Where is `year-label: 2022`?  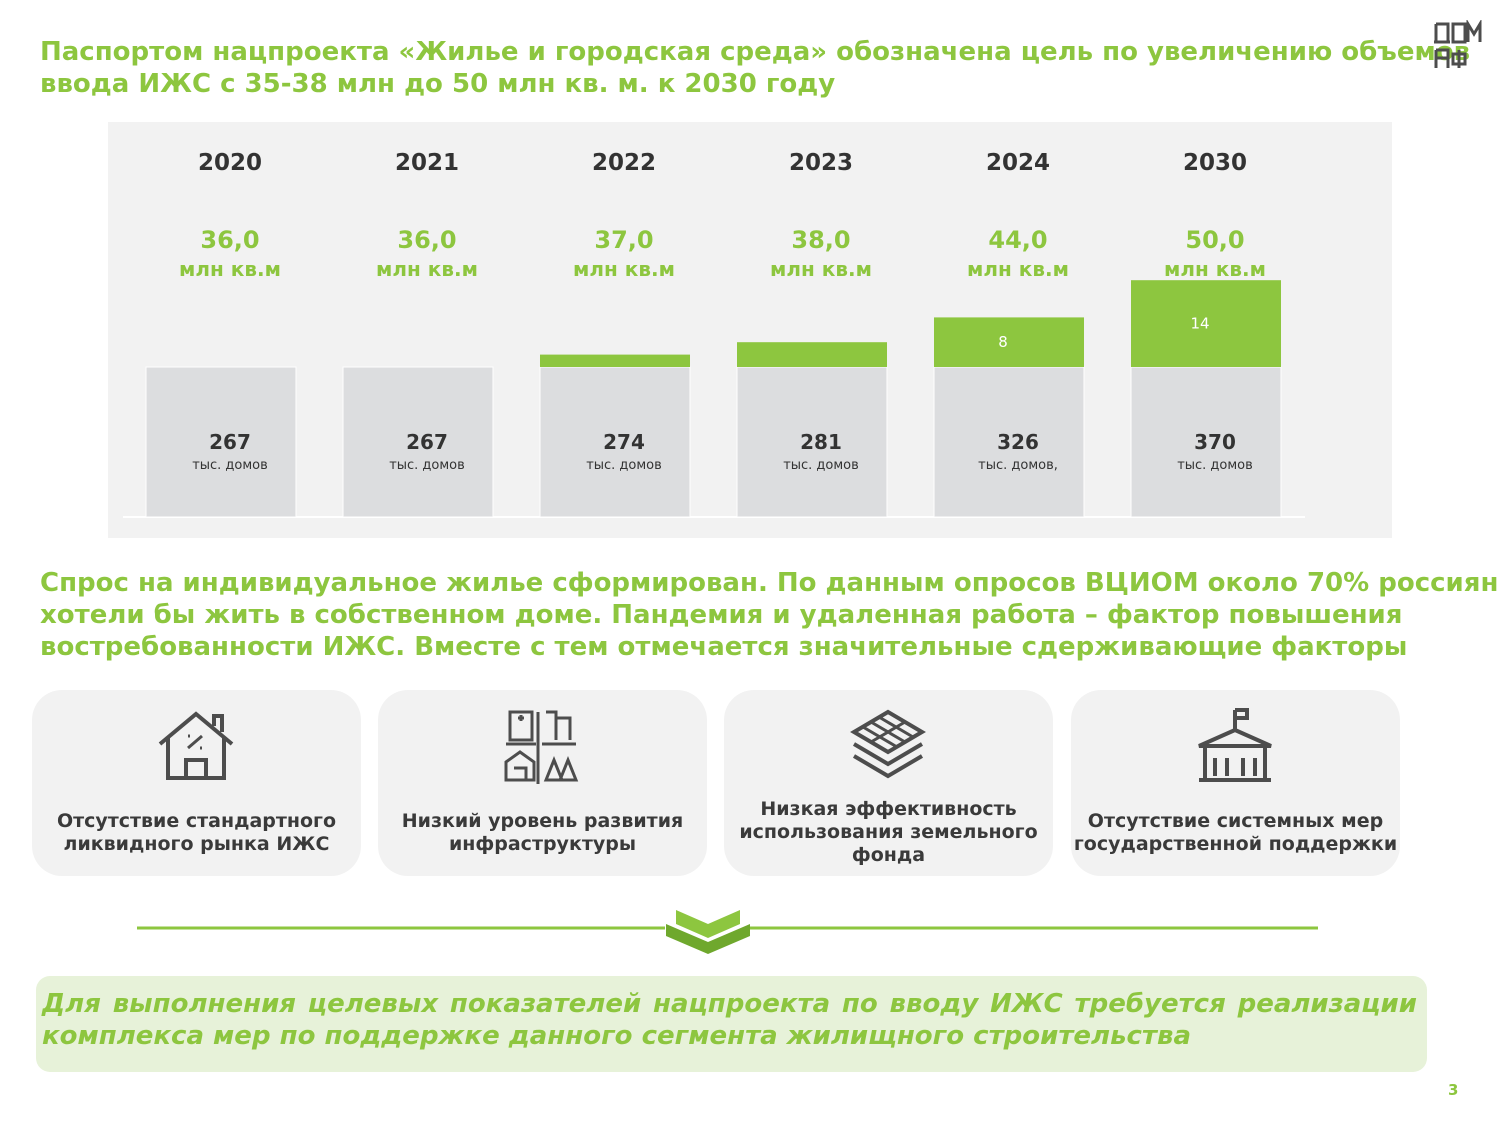 year-label: 2022 is located at coordinates (624, 163).